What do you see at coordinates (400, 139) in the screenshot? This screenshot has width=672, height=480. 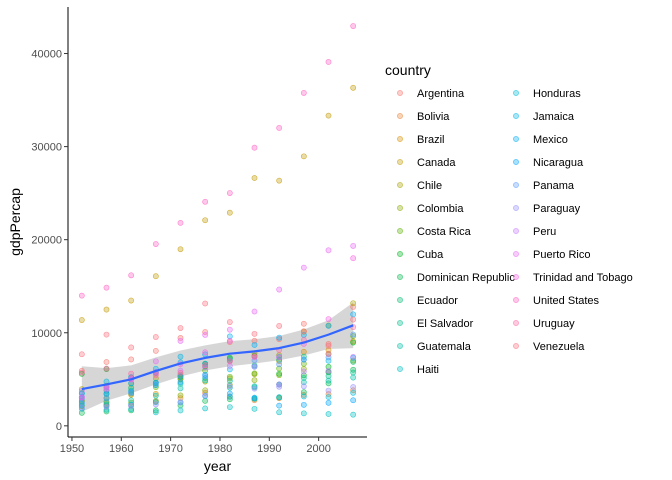 I see `legend-key-brazil` at bounding box center [400, 139].